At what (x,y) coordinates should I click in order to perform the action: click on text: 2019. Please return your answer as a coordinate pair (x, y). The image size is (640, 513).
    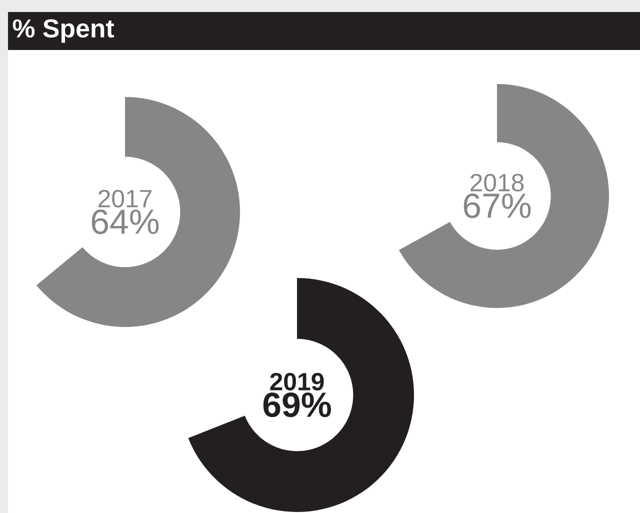
    Looking at the image, I should click on (297, 381).